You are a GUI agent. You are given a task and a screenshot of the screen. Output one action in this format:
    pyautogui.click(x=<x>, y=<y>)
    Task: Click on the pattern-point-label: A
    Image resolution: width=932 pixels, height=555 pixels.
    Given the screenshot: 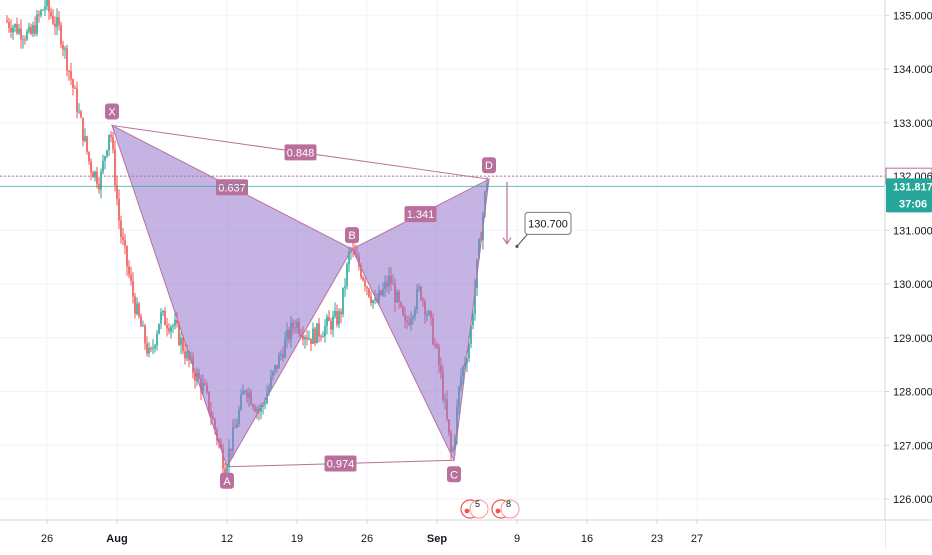 What is the action you would take?
    pyautogui.click(x=227, y=482)
    